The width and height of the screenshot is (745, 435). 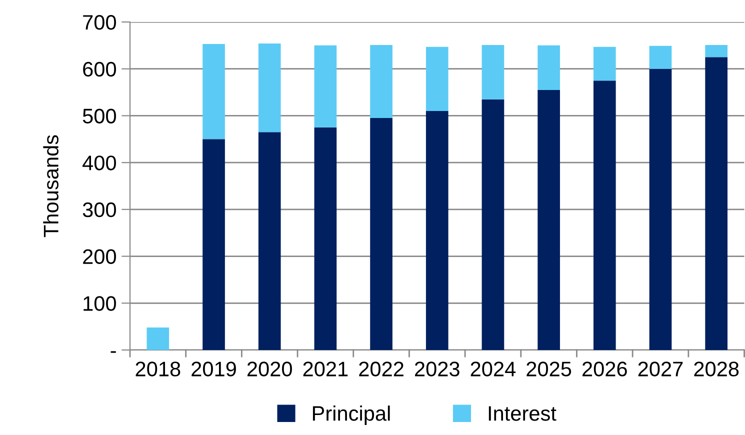 I want to click on y-tick-label: 200, so click(x=99, y=256).